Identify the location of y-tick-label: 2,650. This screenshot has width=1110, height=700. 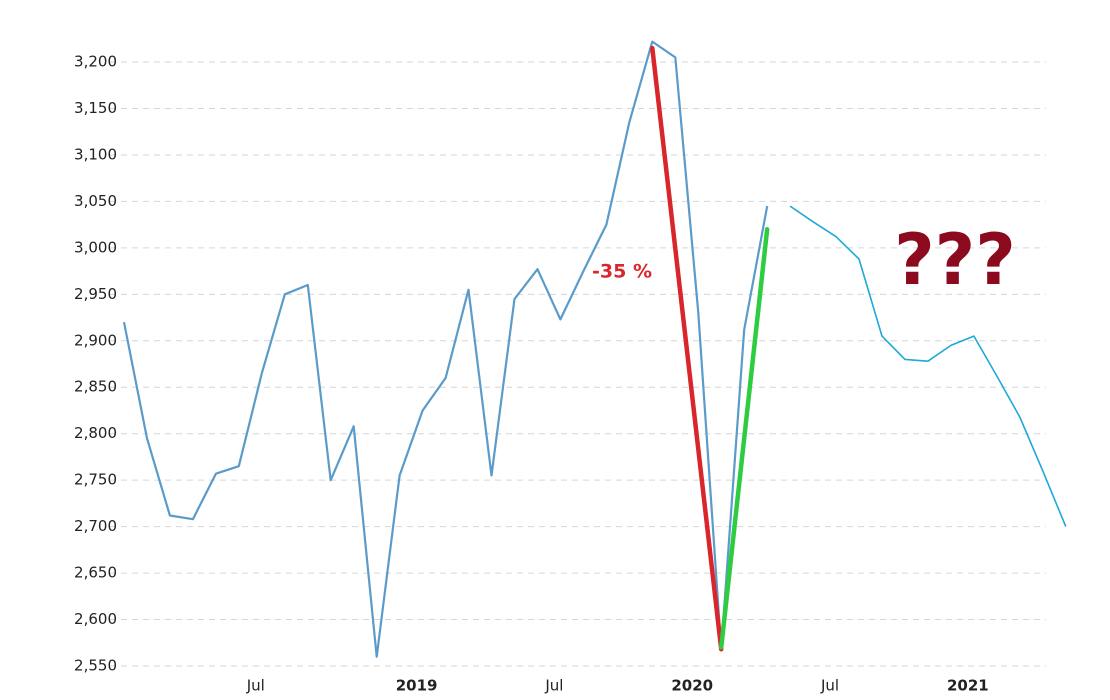
(95, 573).